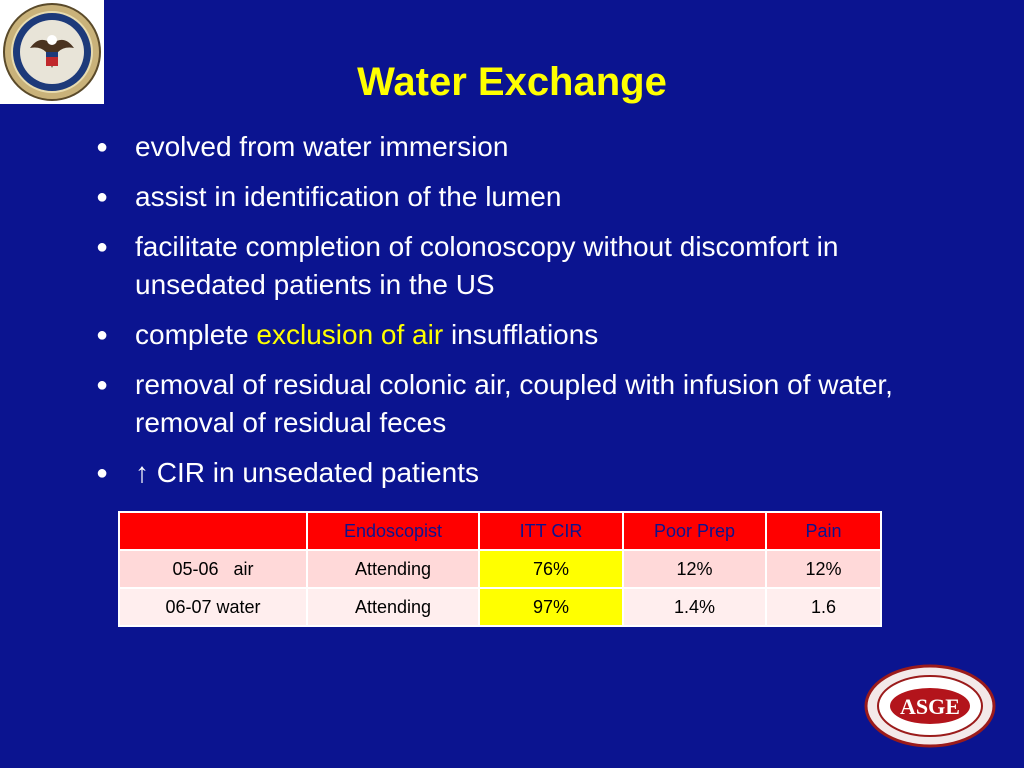 Image resolution: width=1024 pixels, height=768 pixels. Describe the element at coordinates (196, 334) in the screenshot. I see `bullet-text-pre: complete` at that location.